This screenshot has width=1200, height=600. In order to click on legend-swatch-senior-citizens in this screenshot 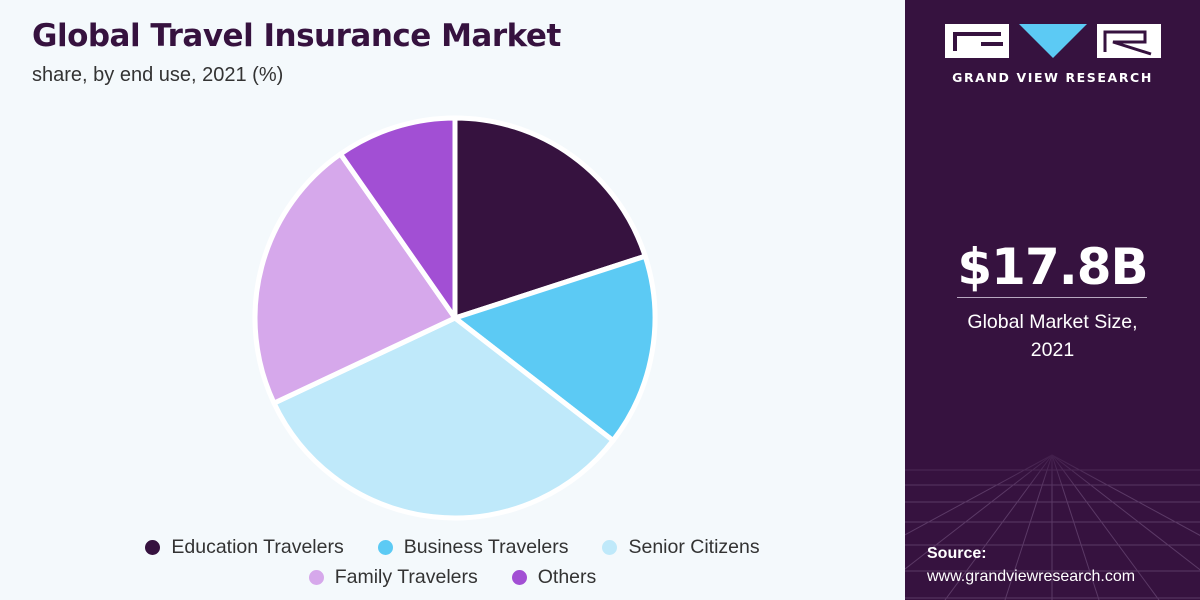, I will do `click(610, 547)`.